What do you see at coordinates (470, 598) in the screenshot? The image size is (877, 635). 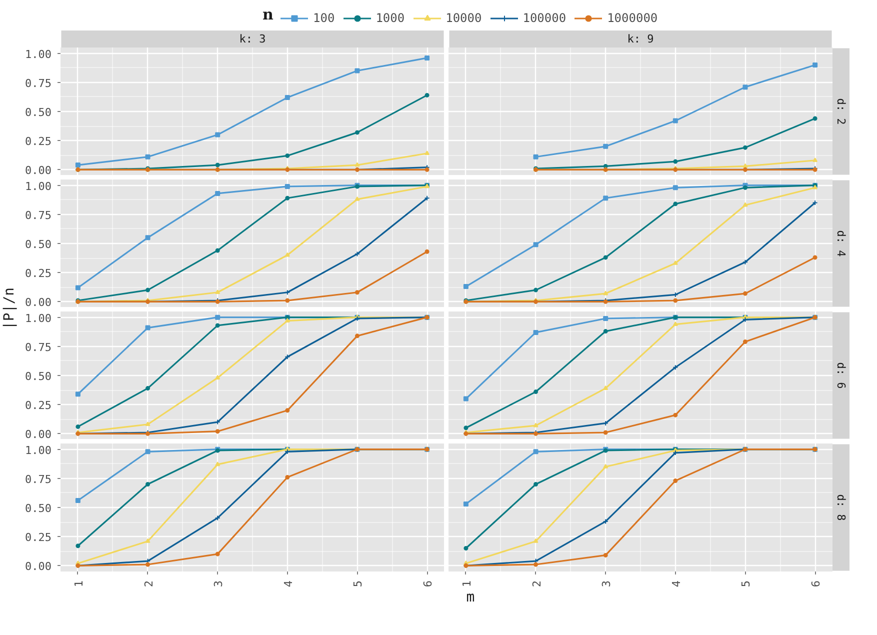 I see `x-axis-title: m` at bounding box center [470, 598].